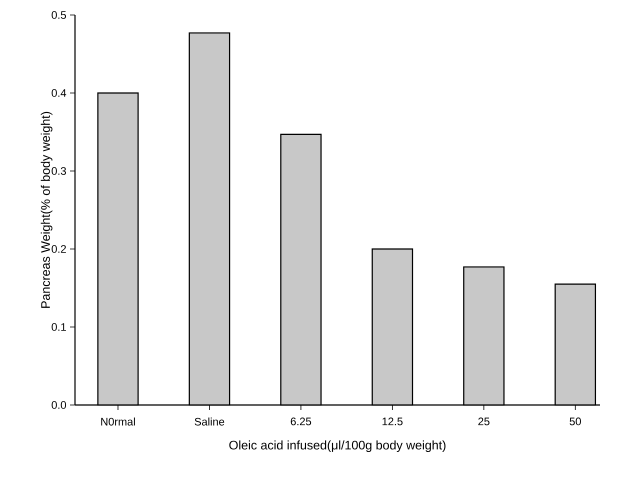  What do you see at coordinates (59, 405) in the screenshot?
I see `y-tick-label: 0.0` at bounding box center [59, 405].